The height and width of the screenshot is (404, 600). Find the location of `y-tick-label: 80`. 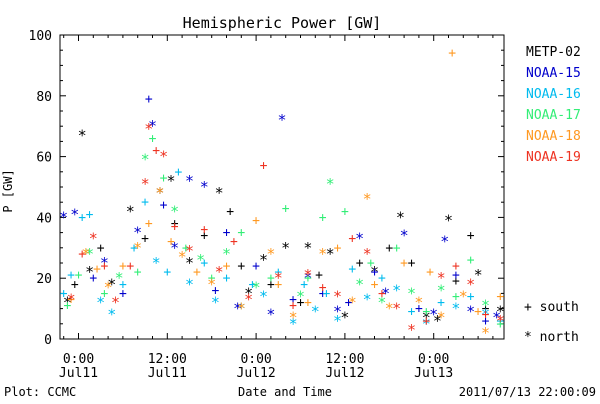

y-tick-label: 80 is located at coordinates (44, 97).